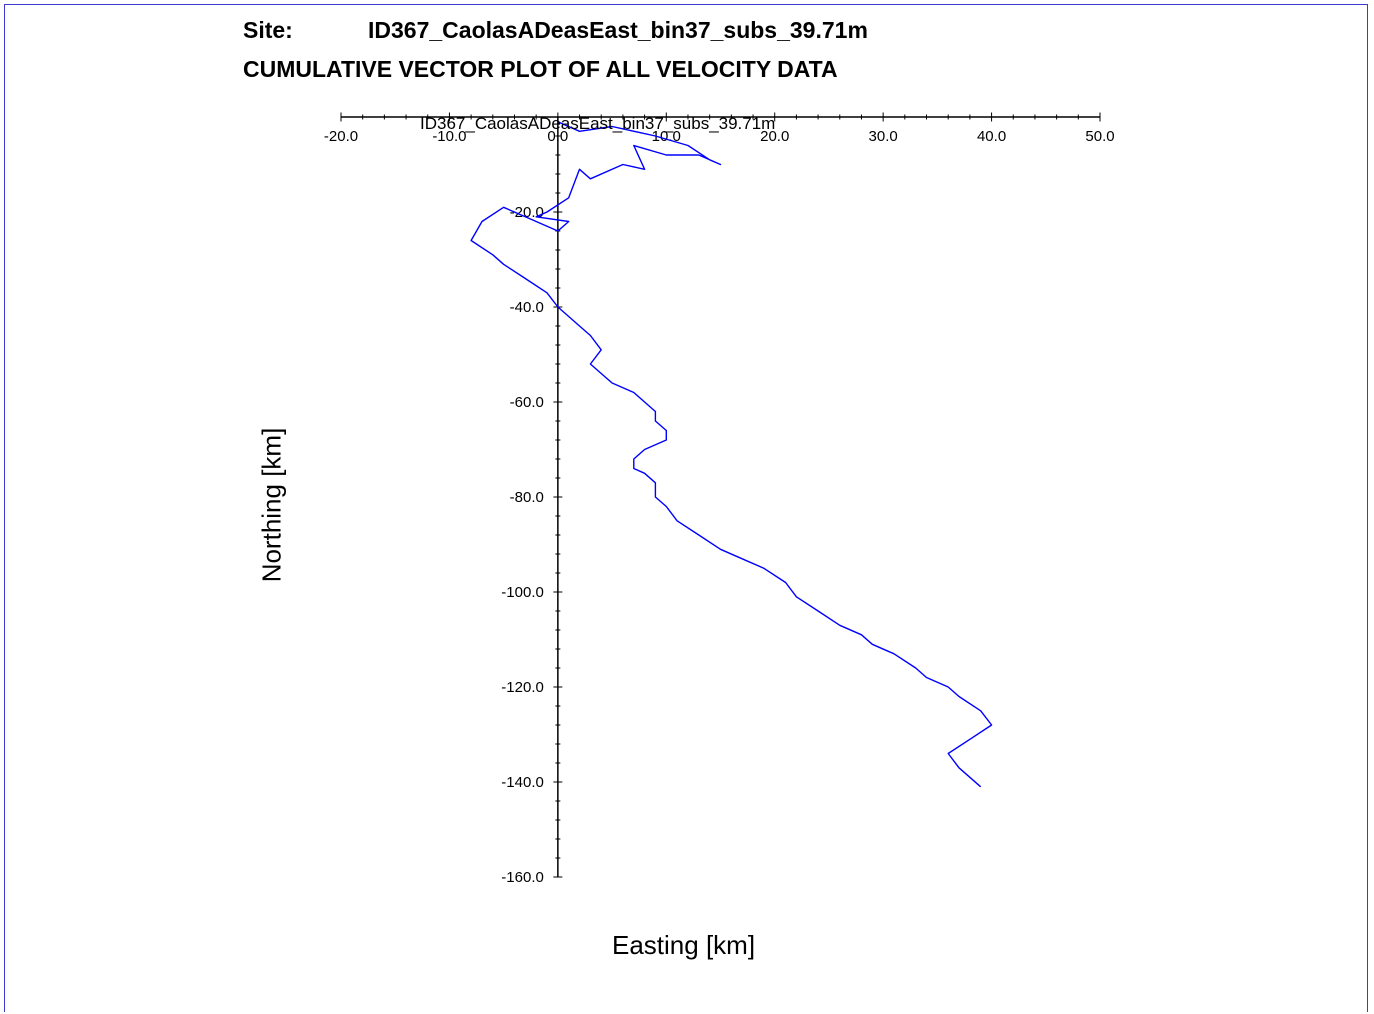 This screenshot has width=1374, height=1014. Describe the element at coordinates (527, 212) in the screenshot. I see `y-tick-label: -20.0` at that location.